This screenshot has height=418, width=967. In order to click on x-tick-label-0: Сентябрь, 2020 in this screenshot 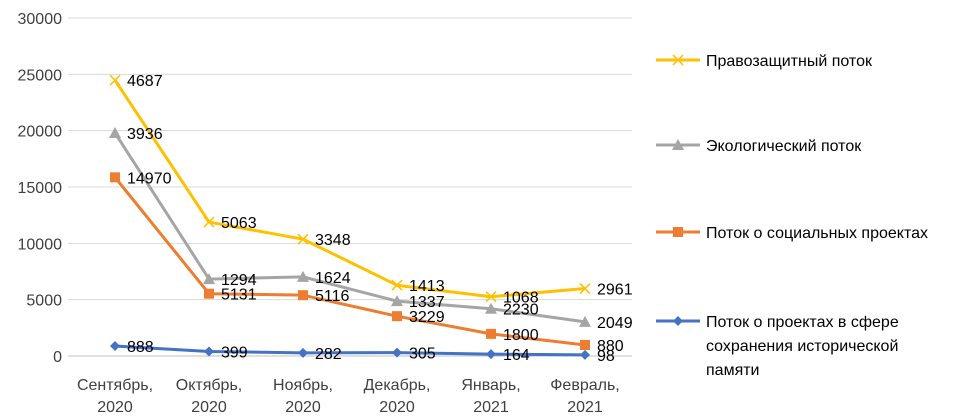, I will do `click(115, 395)`.